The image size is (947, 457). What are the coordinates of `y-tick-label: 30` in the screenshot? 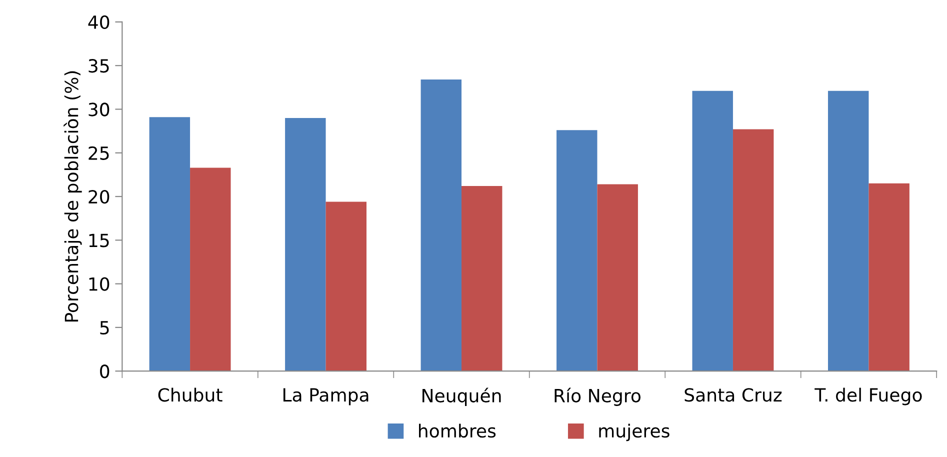 It's located at (99, 109).